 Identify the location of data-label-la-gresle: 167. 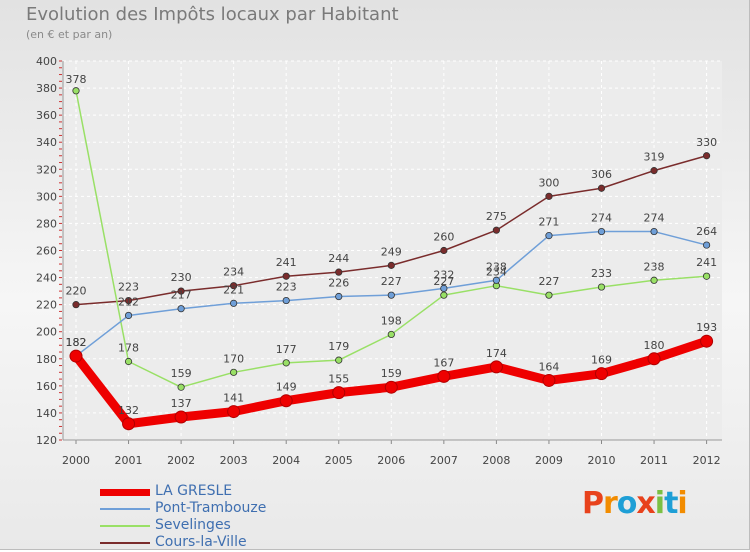
(443, 362).